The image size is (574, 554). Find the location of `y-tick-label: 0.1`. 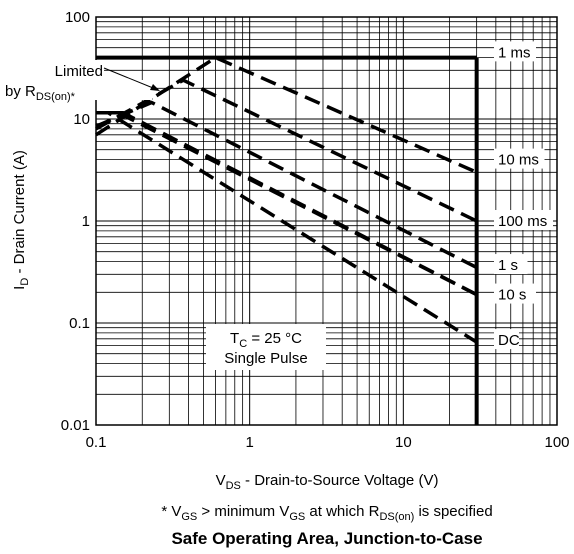

y-tick-label: 0.1 is located at coordinates (79, 323).